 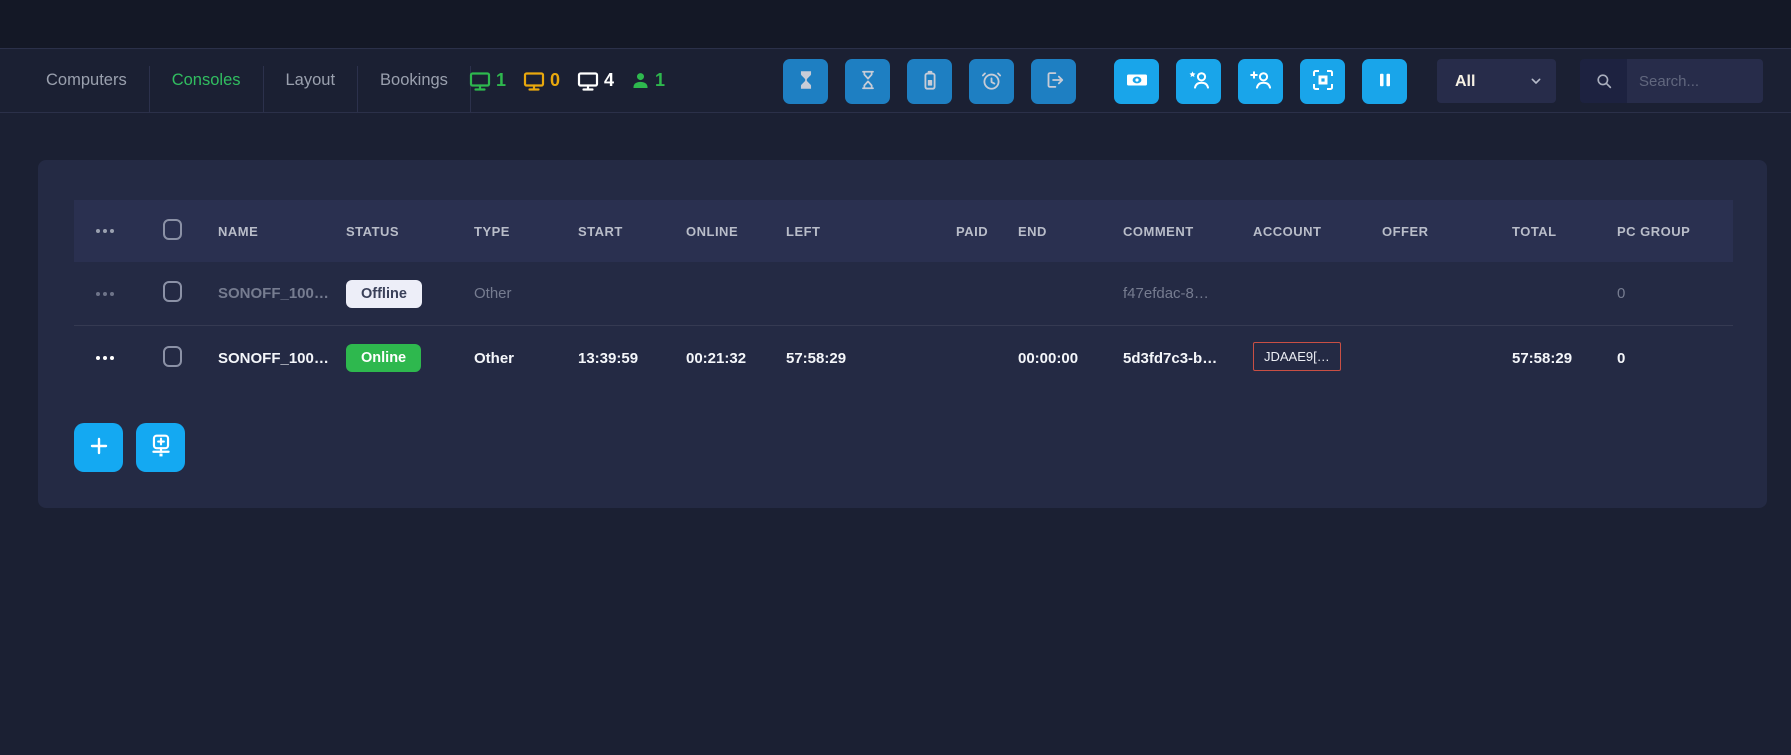 I want to click on status-badge: Online, so click(x=384, y=358).